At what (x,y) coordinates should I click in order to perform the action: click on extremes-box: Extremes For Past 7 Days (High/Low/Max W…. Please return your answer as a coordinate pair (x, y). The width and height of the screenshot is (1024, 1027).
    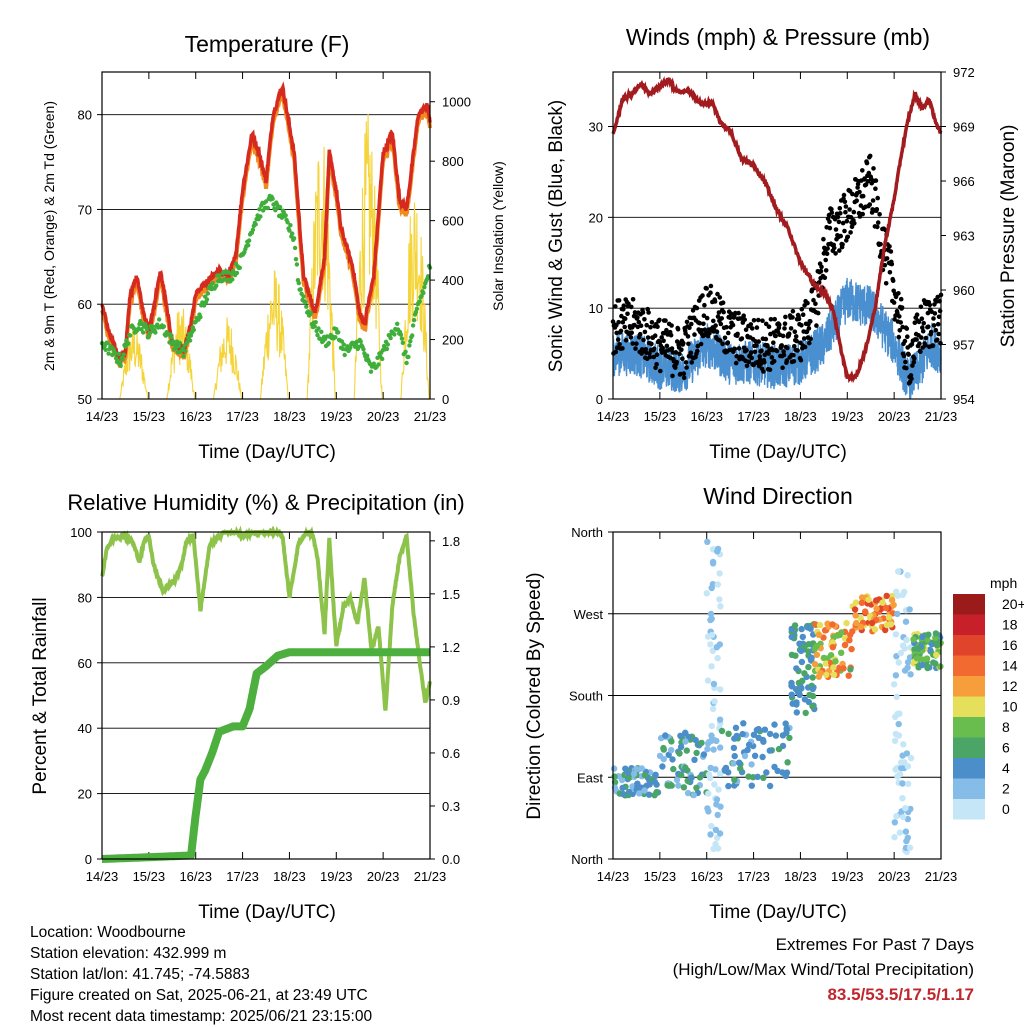
    Looking at the image, I should click on (823, 969).